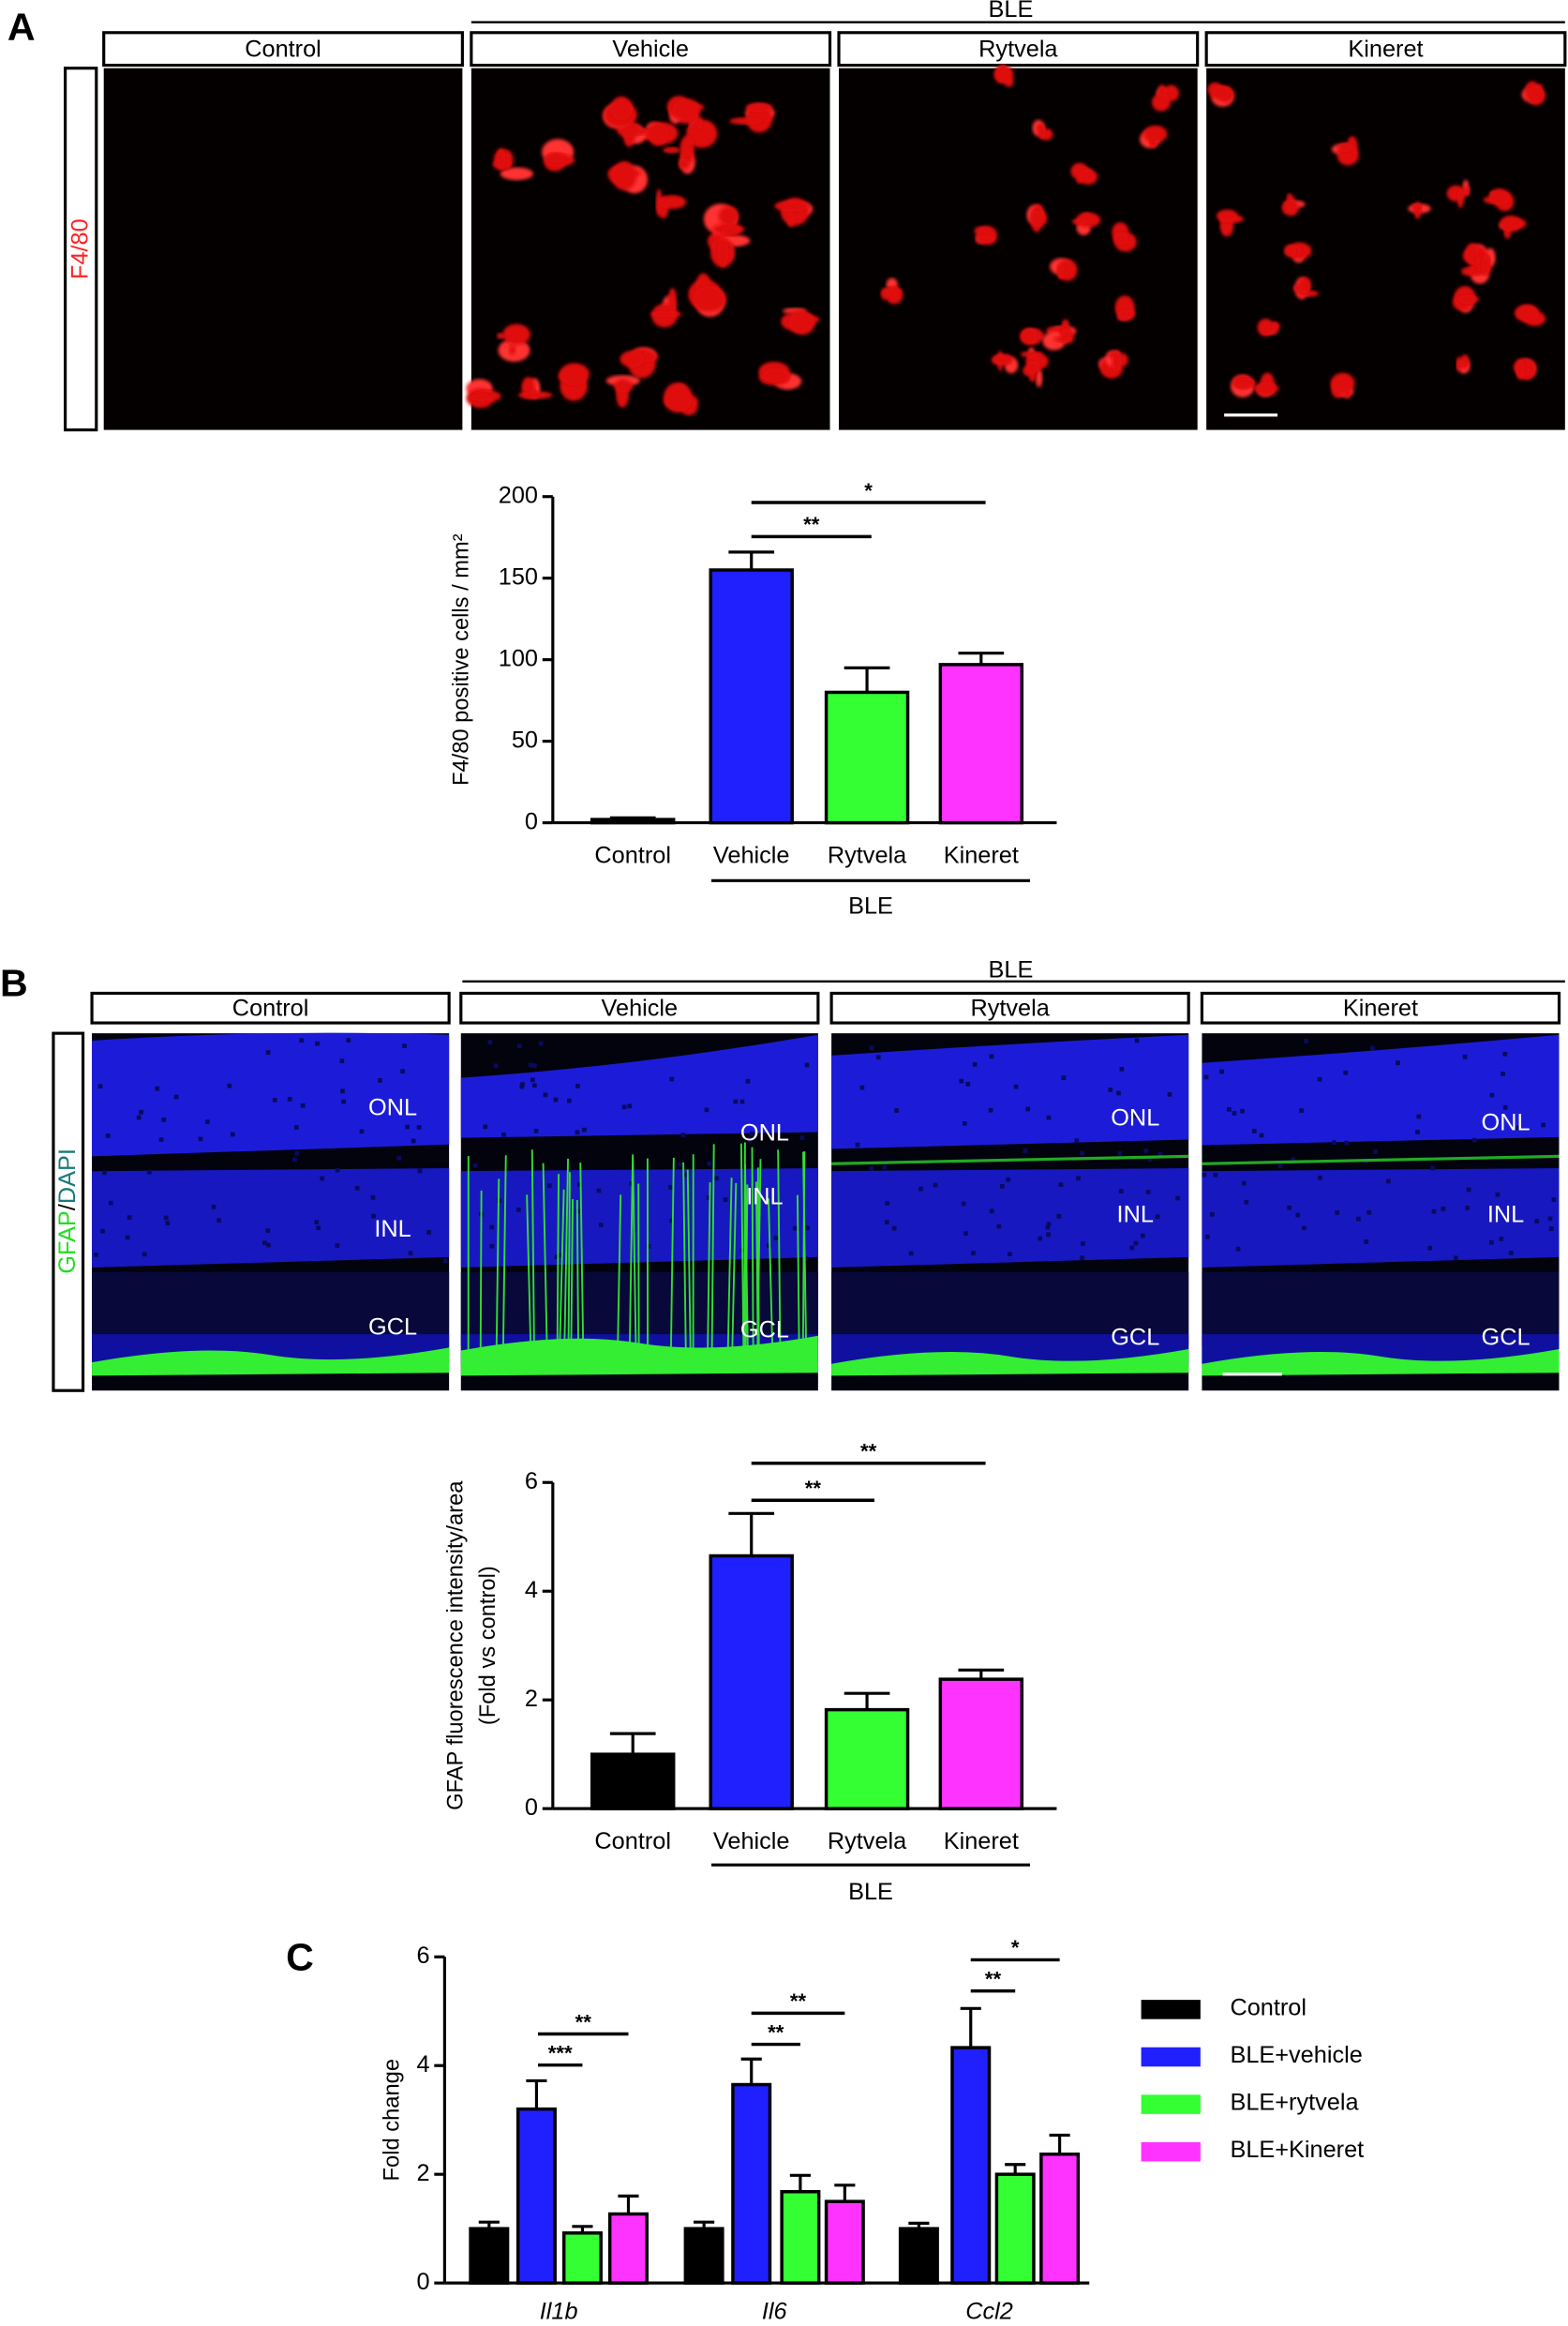  Describe the element at coordinates (1010, 1362) in the screenshot. I see `gfap-band` at that location.